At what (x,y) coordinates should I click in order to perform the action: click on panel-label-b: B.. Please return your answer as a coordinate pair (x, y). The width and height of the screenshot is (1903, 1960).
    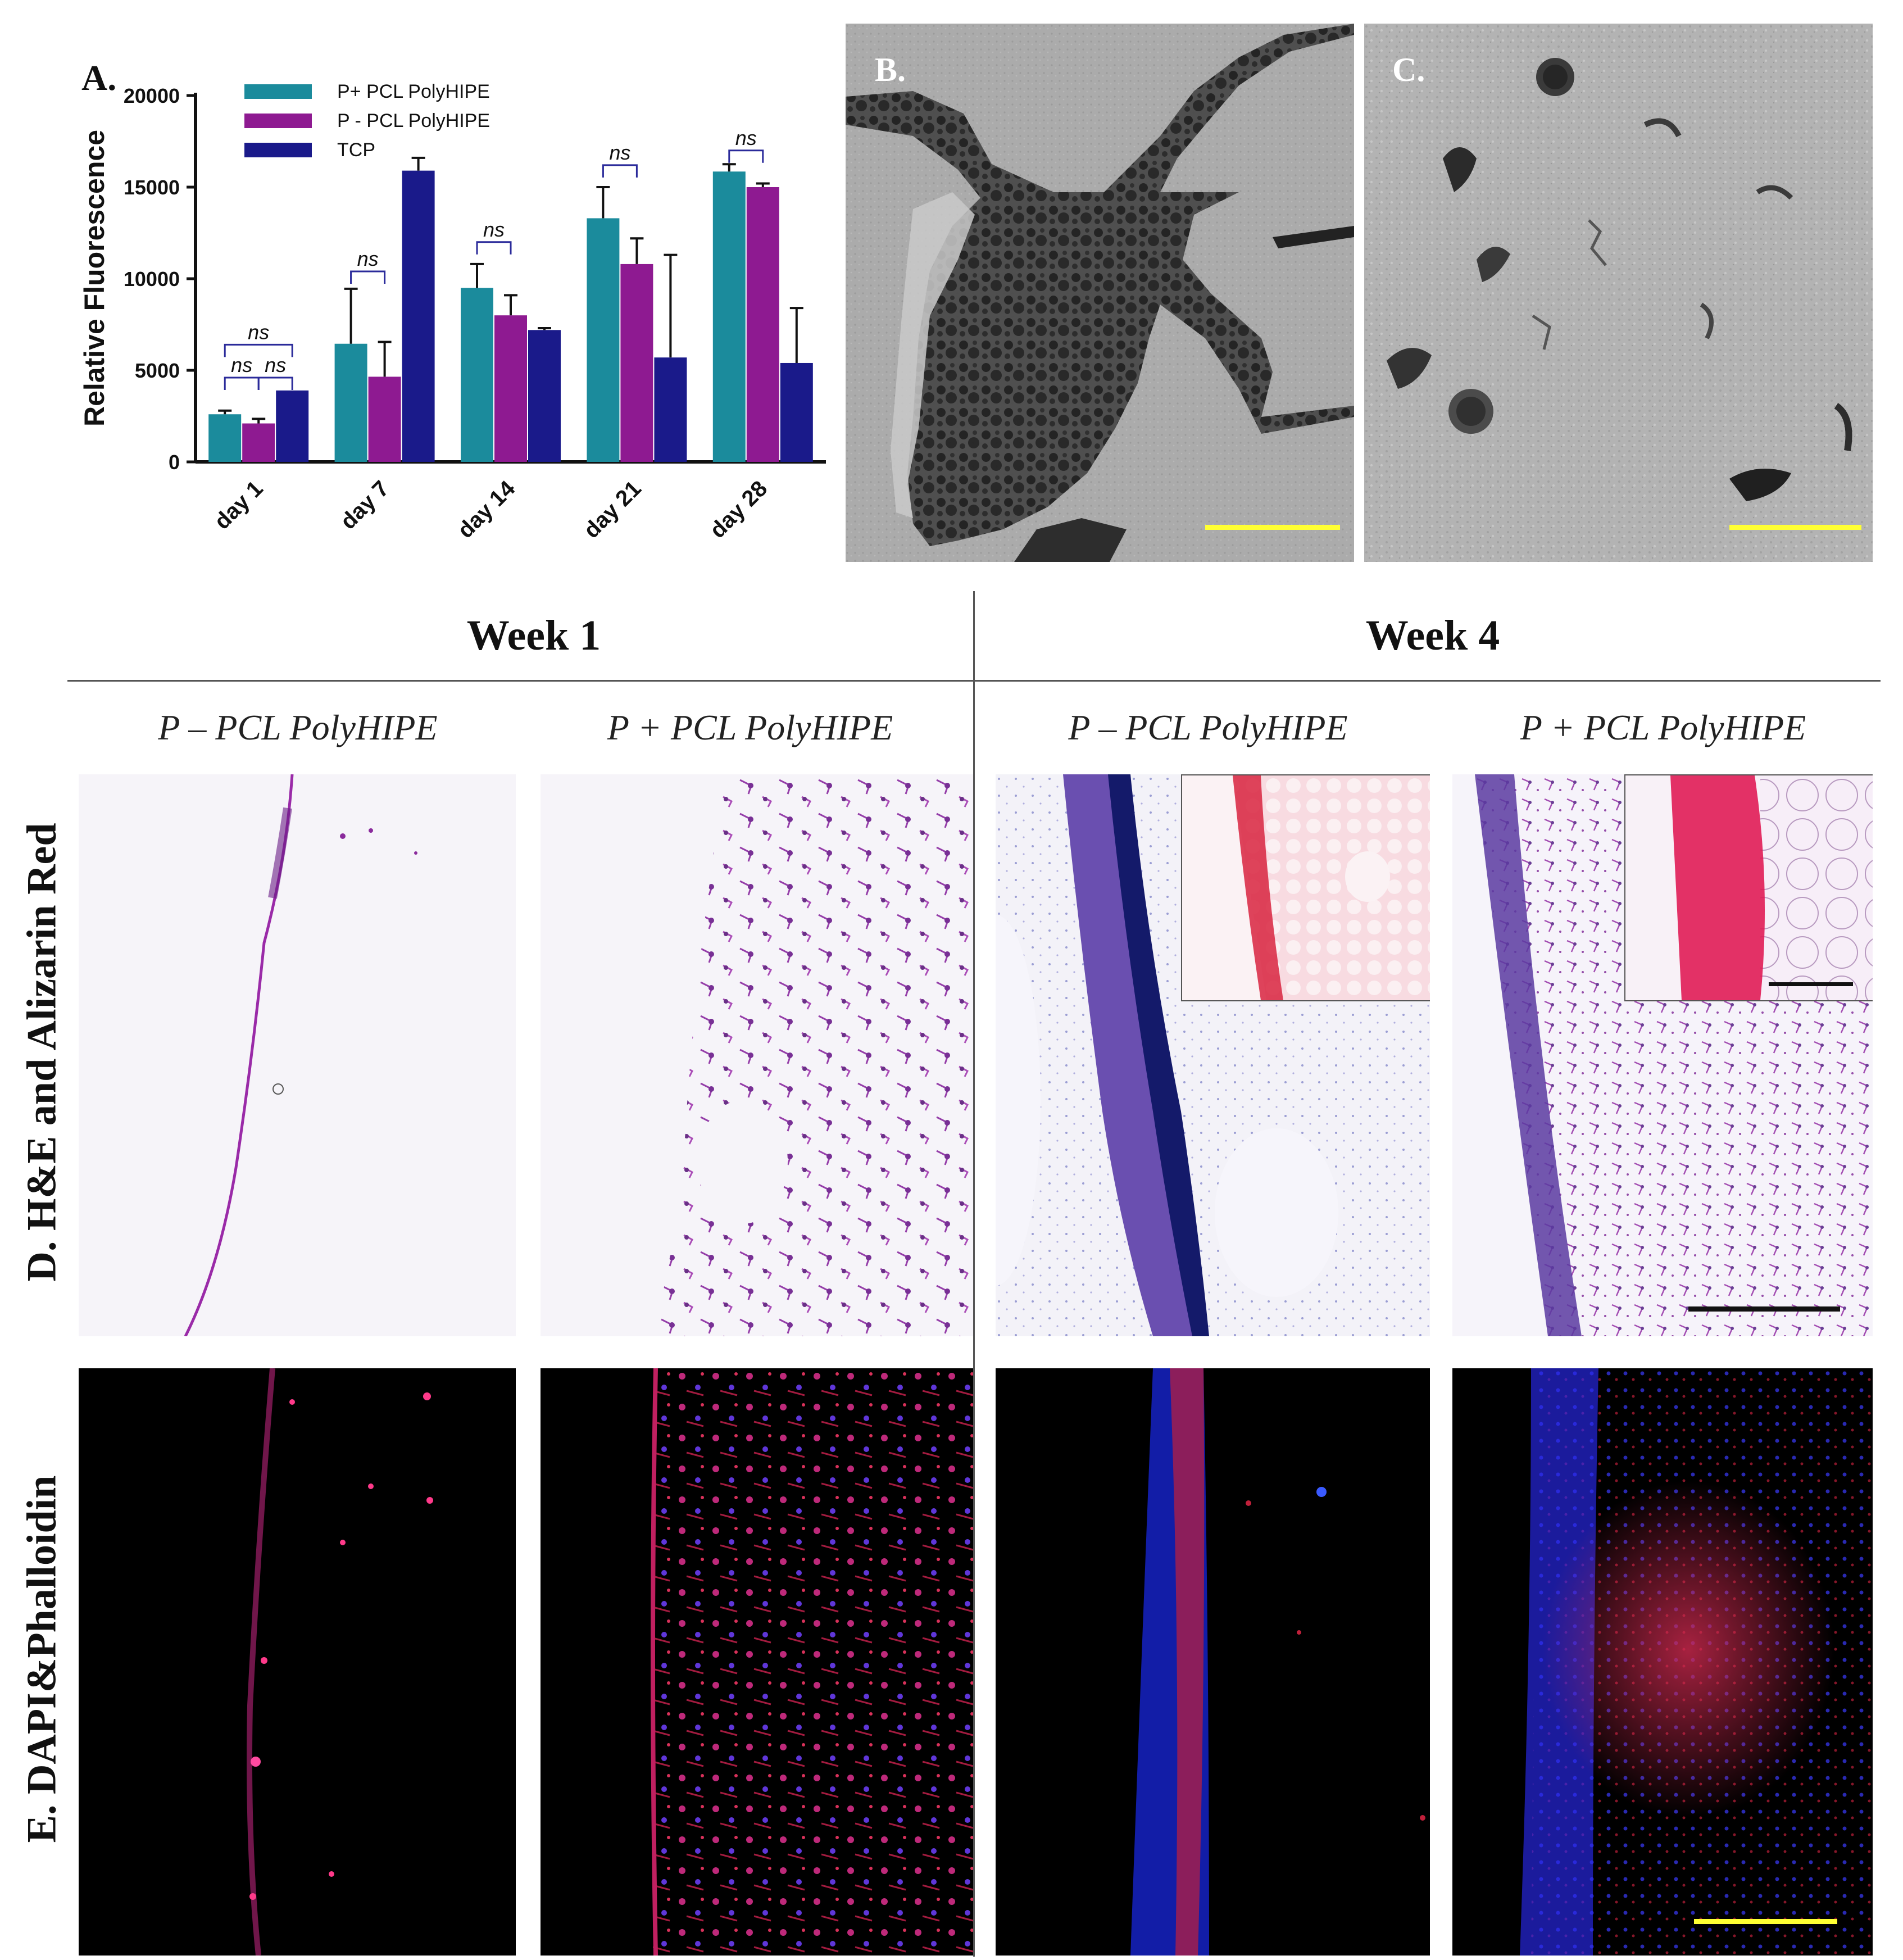
    Looking at the image, I should click on (890, 69).